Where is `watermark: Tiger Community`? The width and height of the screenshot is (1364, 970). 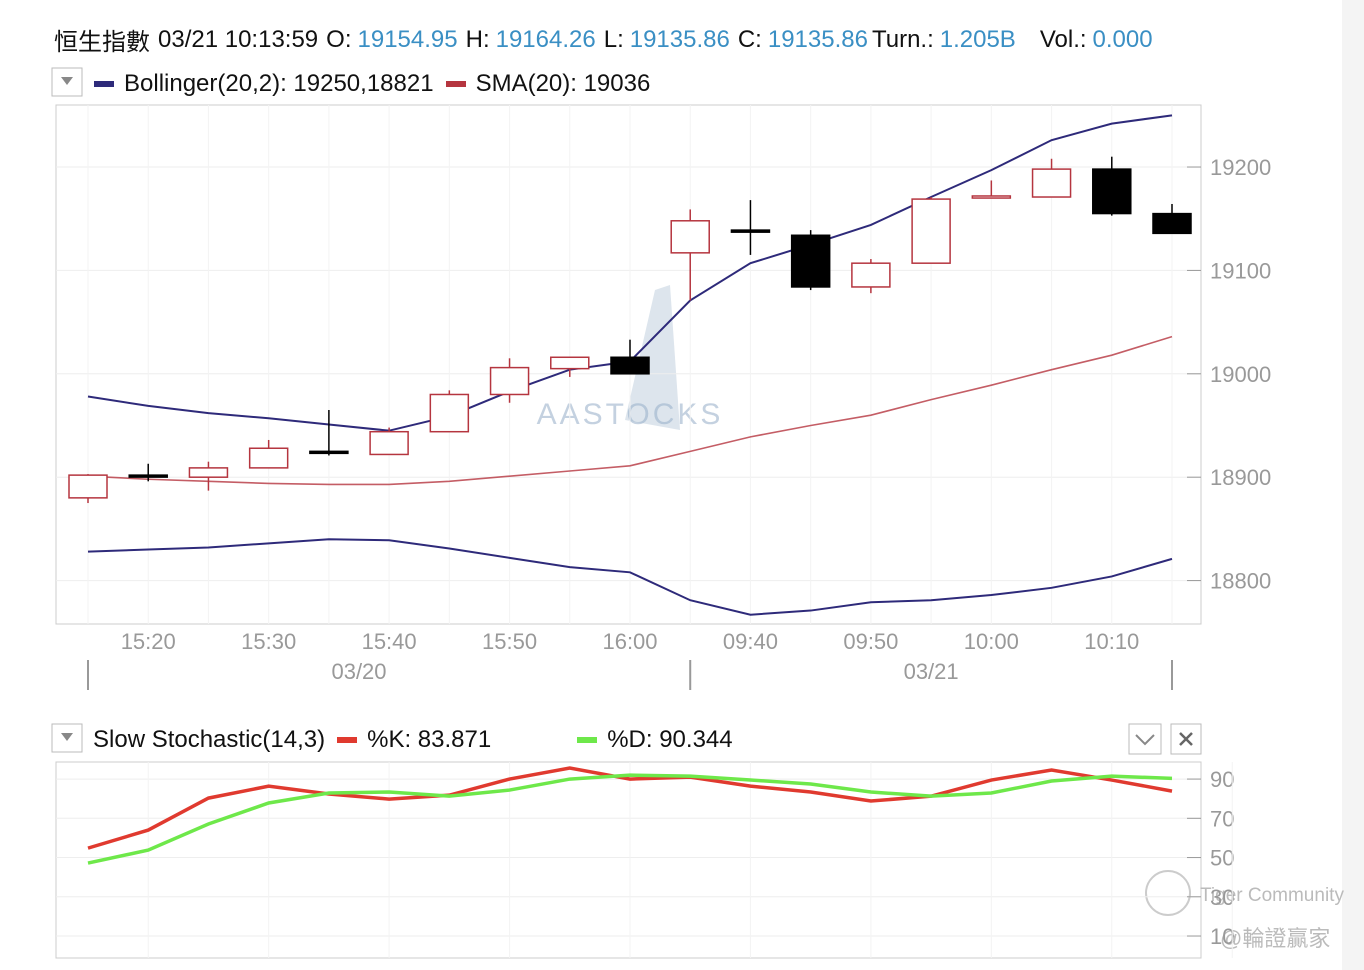 watermark: Tiger Community is located at coordinates (1272, 895).